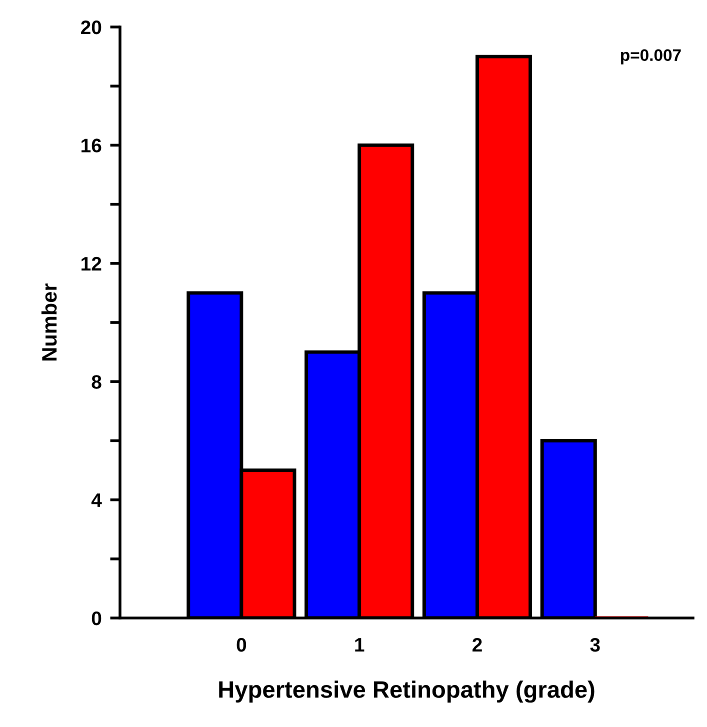  Describe the element at coordinates (92, 145) in the screenshot. I see `y-tick-label: 16` at that location.